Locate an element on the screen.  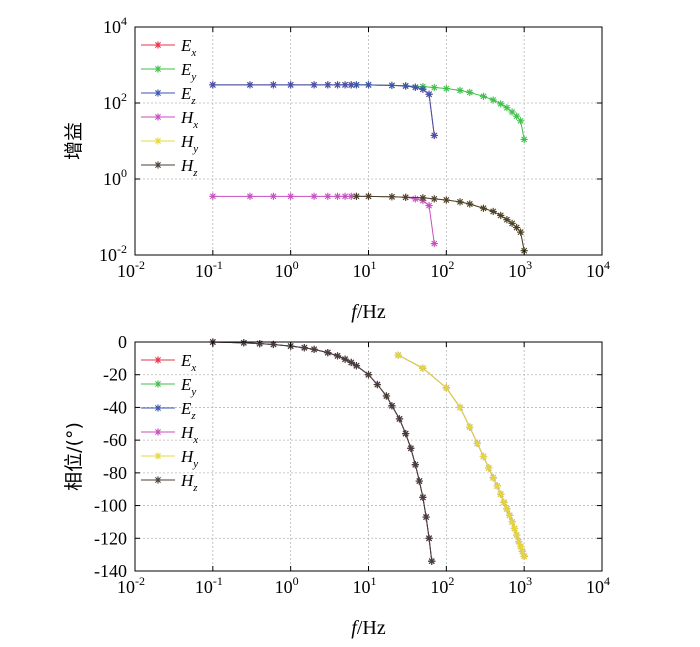
y-axis-label: 相位/(°) is located at coordinates (74, 456).